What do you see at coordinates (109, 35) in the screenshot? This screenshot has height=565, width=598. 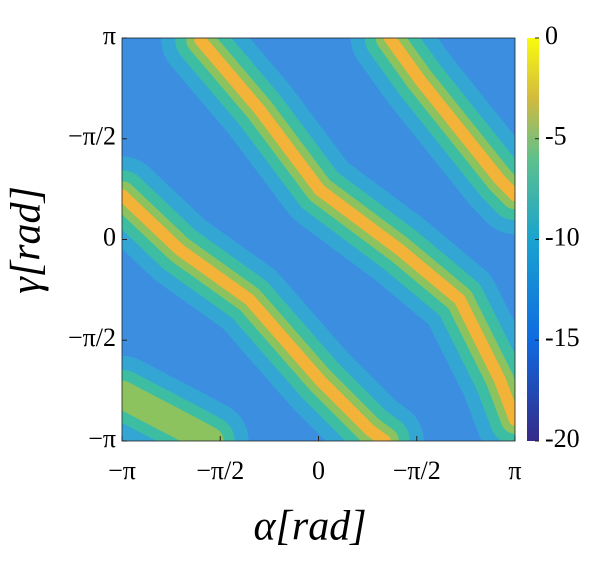 I see `y-tick-label: π` at bounding box center [109, 35].